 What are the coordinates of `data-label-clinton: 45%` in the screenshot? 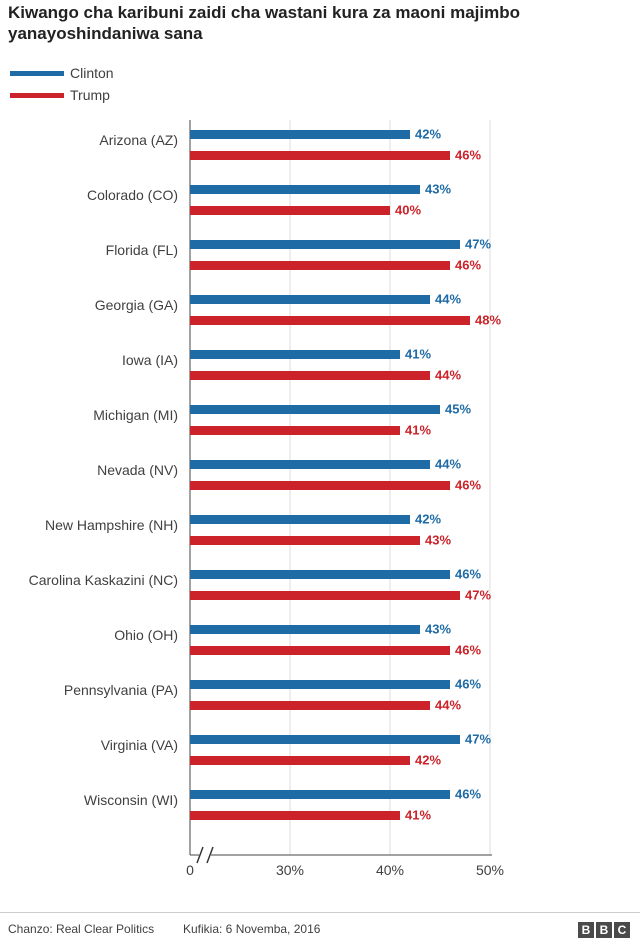 It's located at (458, 409).